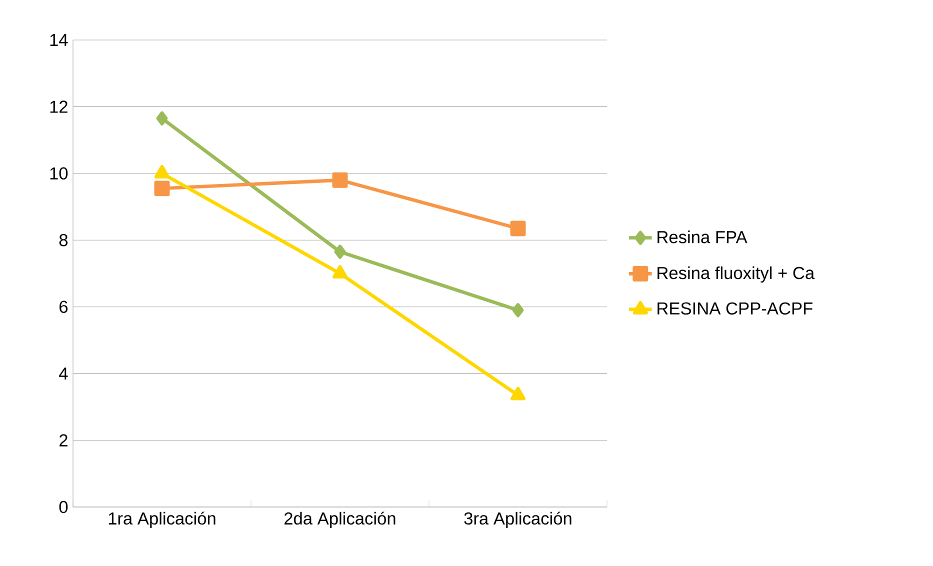 This screenshot has width=933, height=566. Describe the element at coordinates (162, 520) in the screenshot. I see `x-tick-label: 1ra Aplicación` at that location.